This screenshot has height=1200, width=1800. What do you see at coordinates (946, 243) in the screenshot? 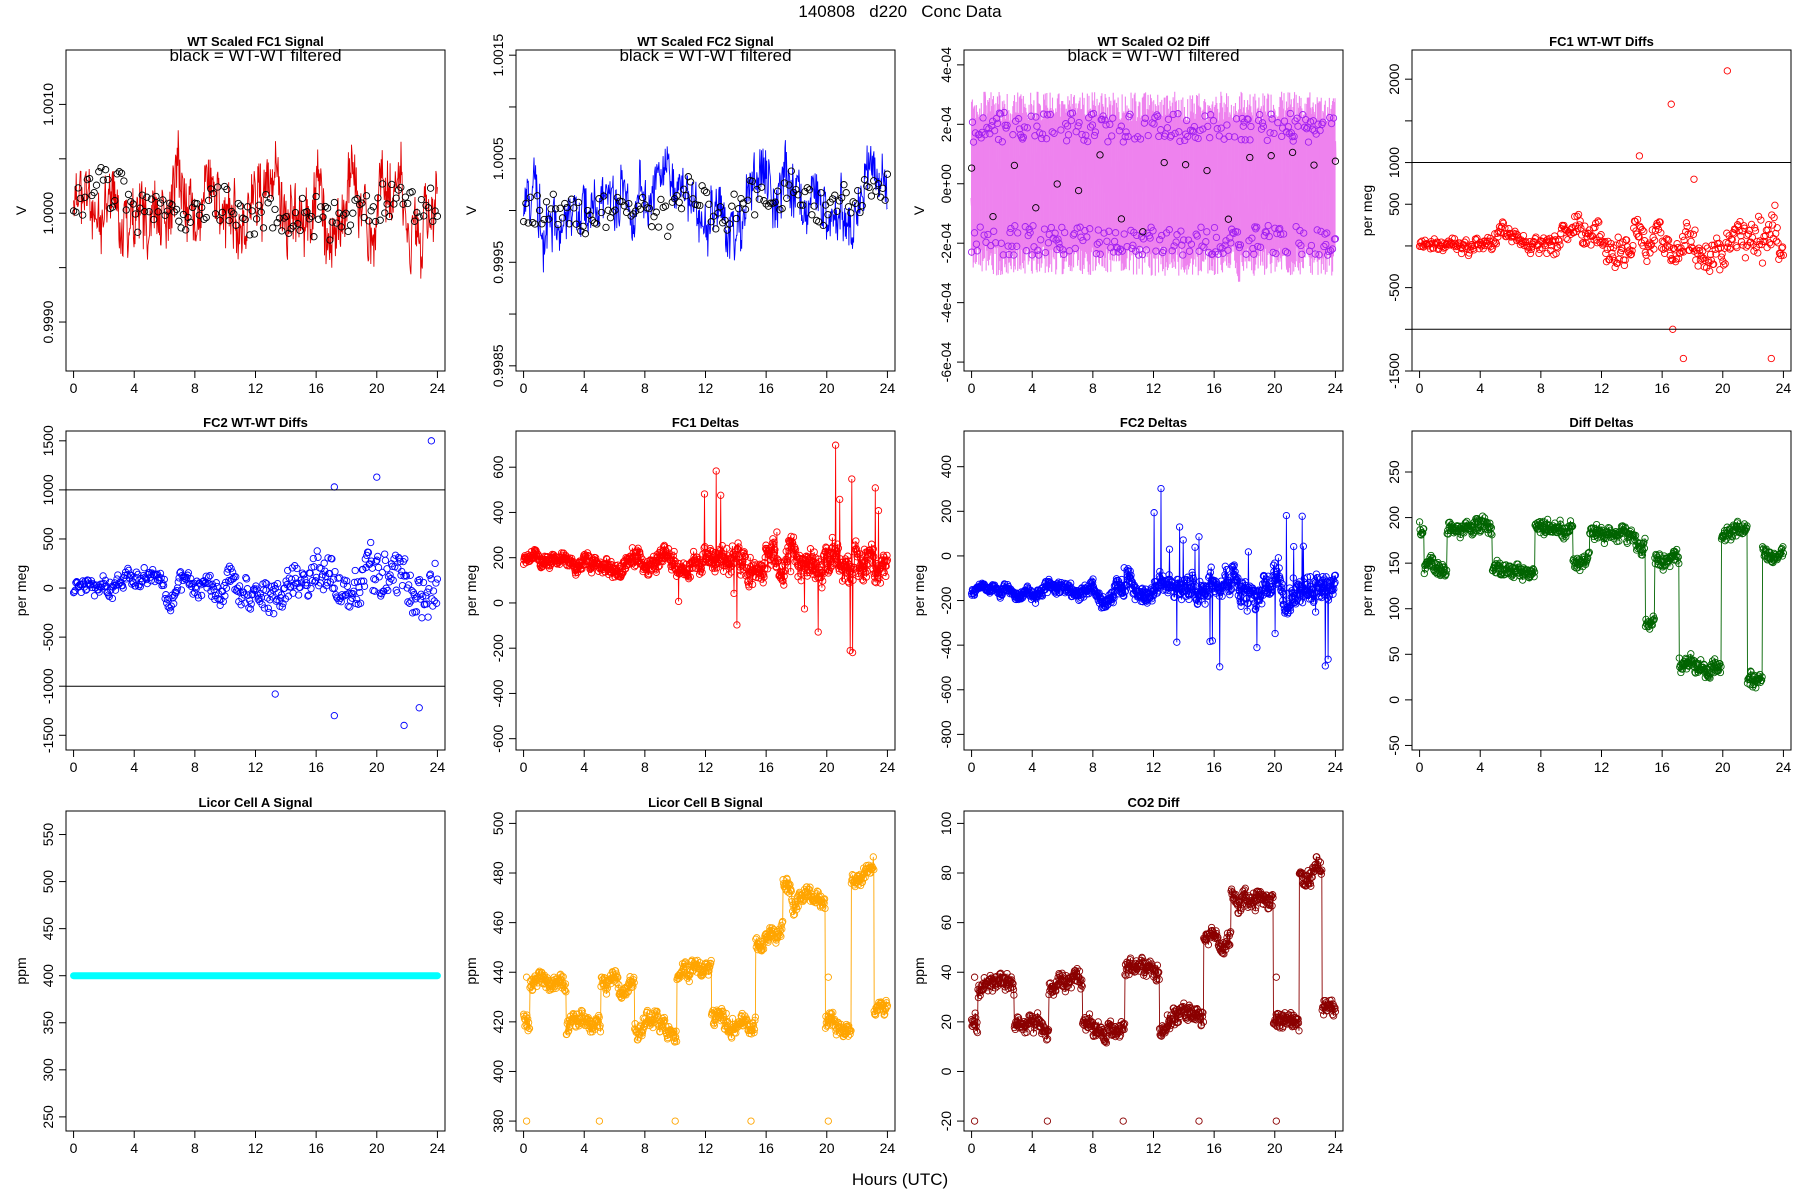
I see `y-tick-label: -2e-04` at bounding box center [946, 243].